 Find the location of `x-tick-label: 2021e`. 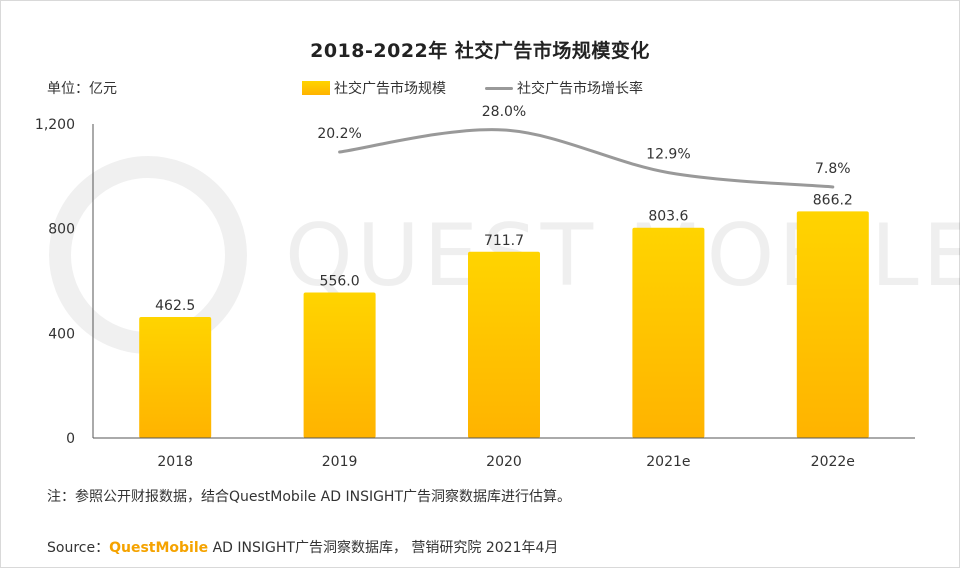

x-tick-label: 2021e is located at coordinates (668, 462).